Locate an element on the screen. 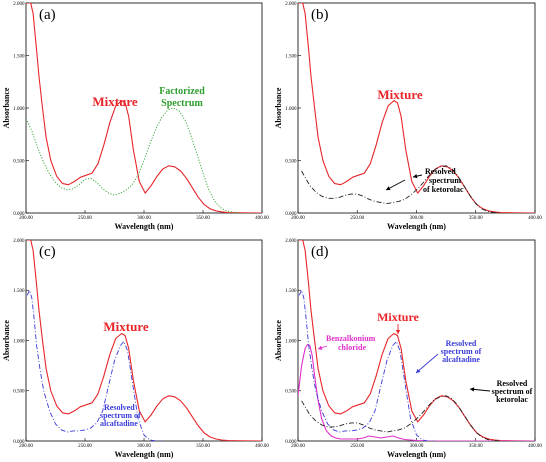  panel-label: (c) is located at coordinates (47, 252).